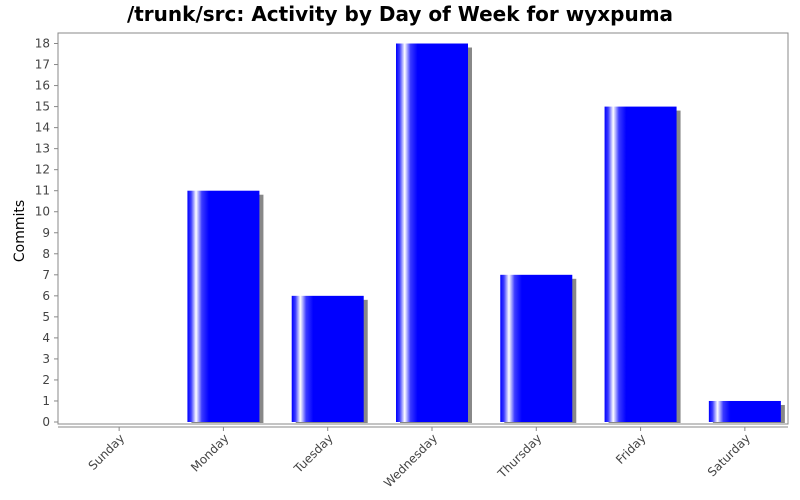 The height and width of the screenshot is (500, 800). Describe the element at coordinates (107, 452) in the screenshot. I see `x-tick-label: Sunday` at that location.